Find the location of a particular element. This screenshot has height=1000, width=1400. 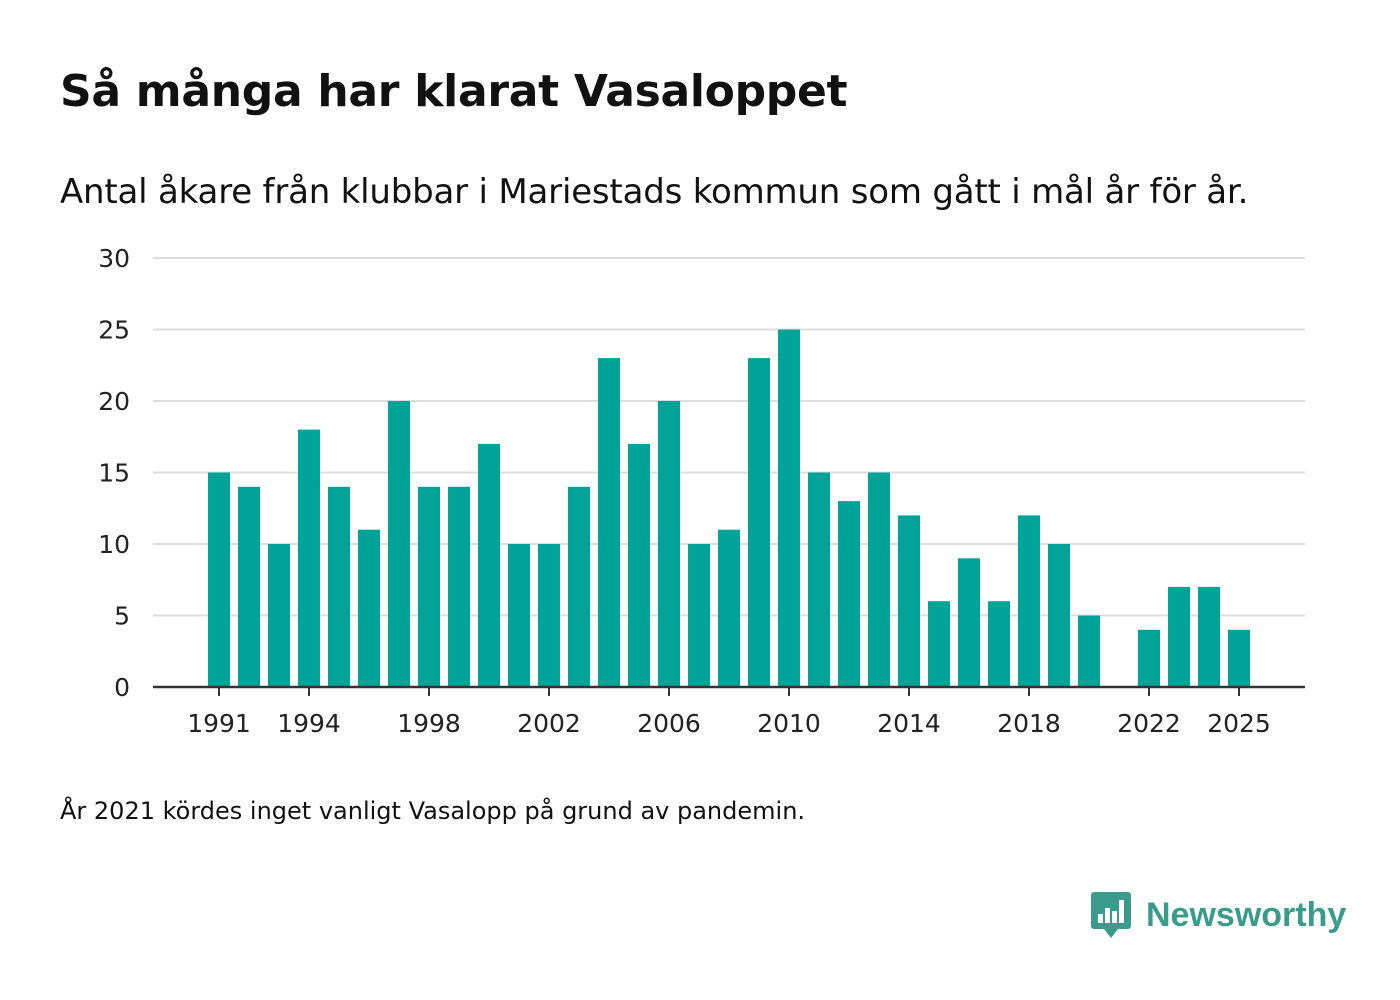

y-tick-label-0: 0 is located at coordinates (122, 687).